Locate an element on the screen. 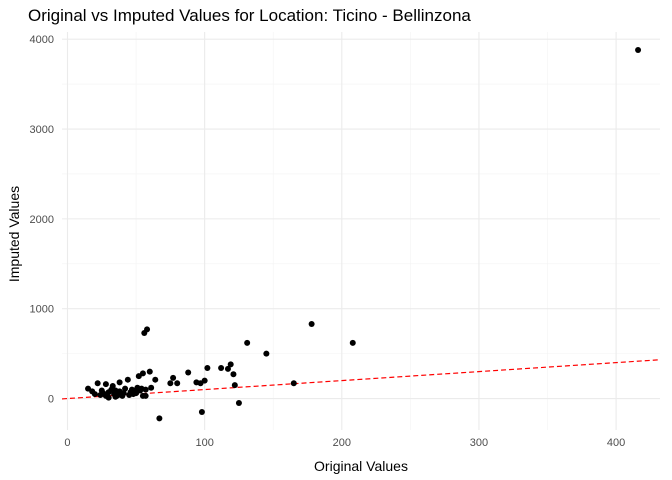 This screenshot has width=672, height=480. y-tick-label: 2000 is located at coordinates (42, 220).